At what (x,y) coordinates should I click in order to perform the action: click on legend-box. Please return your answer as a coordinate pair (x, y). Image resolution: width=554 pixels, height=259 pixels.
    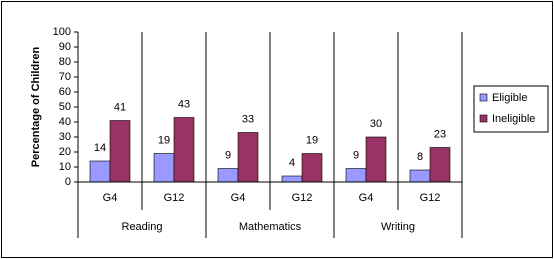
    Looking at the image, I should click on (511, 109).